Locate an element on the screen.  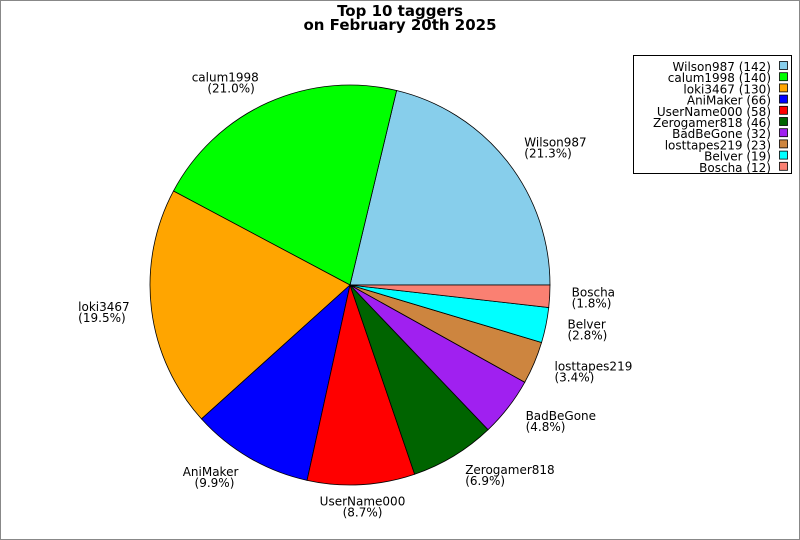
slice-percent: (8.7%) is located at coordinates (363, 513).